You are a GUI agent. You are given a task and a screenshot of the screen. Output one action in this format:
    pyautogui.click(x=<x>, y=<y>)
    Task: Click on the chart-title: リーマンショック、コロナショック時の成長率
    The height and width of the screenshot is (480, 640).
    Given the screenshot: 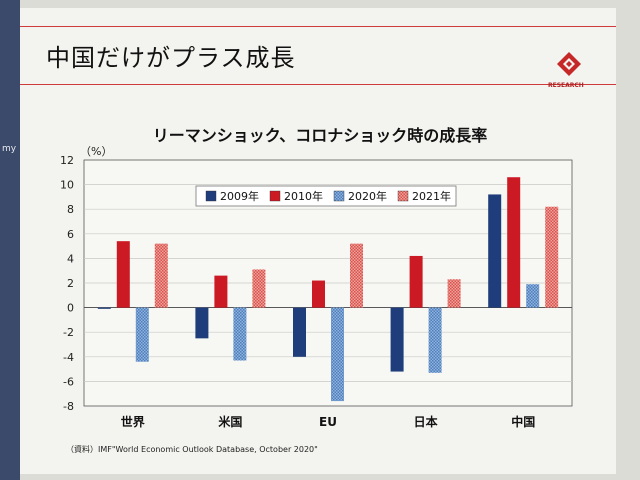 What is the action you would take?
    pyautogui.click(x=320, y=135)
    